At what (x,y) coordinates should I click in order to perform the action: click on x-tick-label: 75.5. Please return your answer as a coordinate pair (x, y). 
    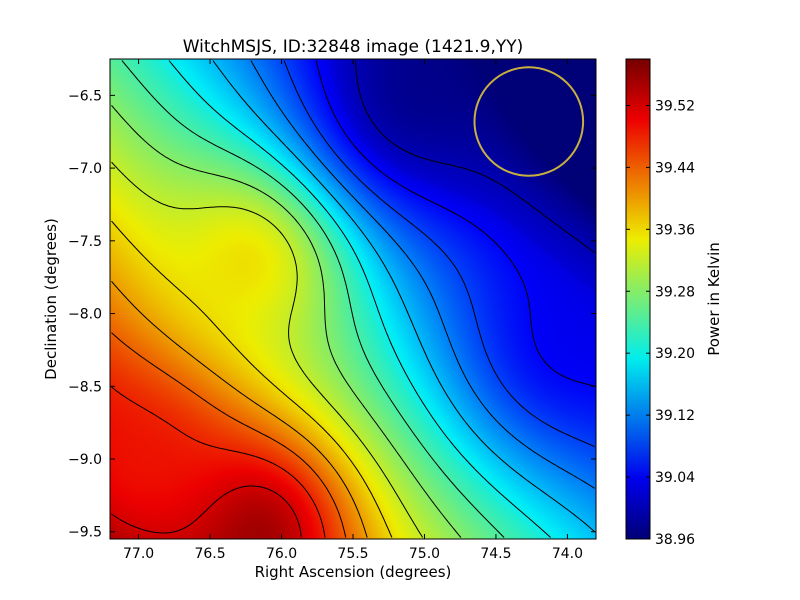
    Looking at the image, I should click on (352, 554).